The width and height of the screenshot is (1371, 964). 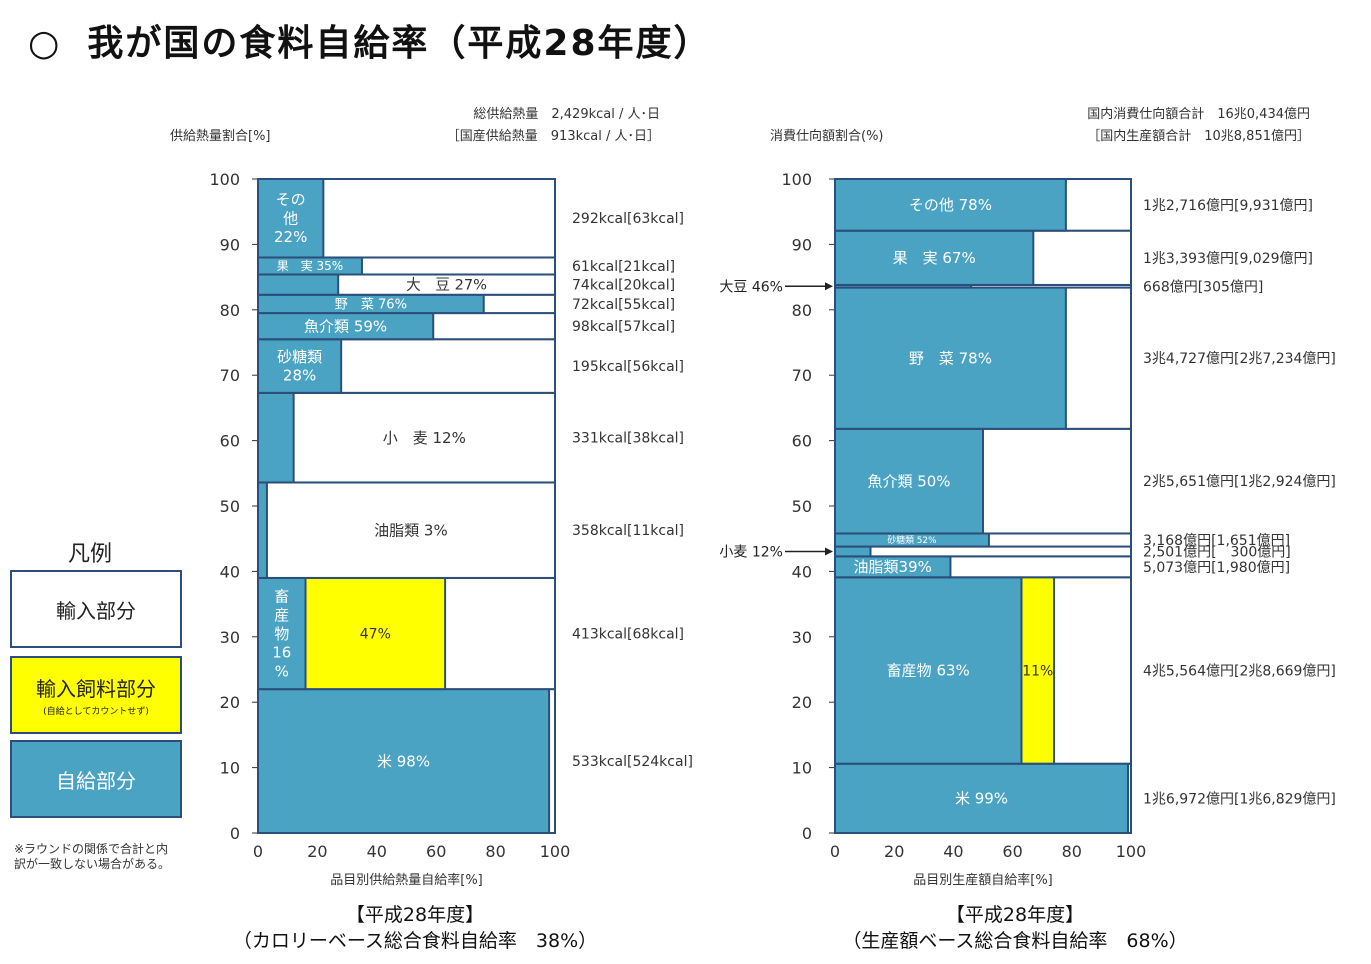 What do you see at coordinates (96, 712) in the screenshot?
I see `legend-feed-note: (自給としてカウントせず)` at bounding box center [96, 712].